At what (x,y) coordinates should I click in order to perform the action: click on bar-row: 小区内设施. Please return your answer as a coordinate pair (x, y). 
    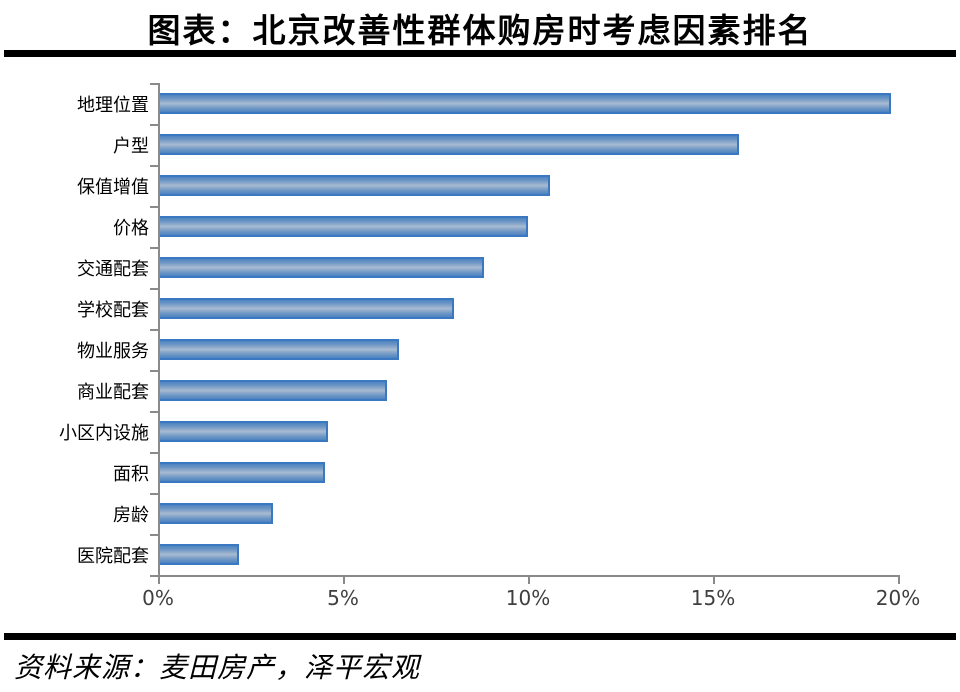
    Looking at the image, I should click on (449, 431).